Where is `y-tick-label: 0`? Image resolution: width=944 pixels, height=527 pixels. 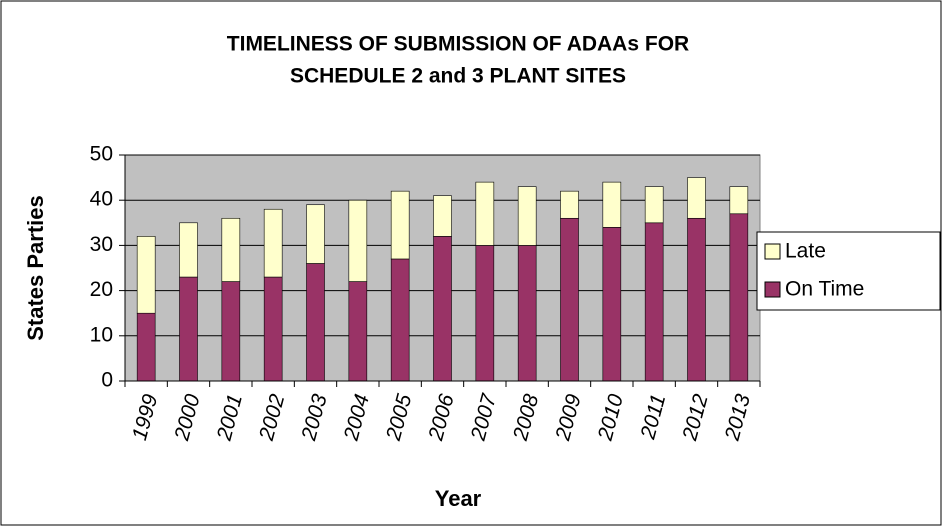 y-tick-label: 0 is located at coordinates (107, 380).